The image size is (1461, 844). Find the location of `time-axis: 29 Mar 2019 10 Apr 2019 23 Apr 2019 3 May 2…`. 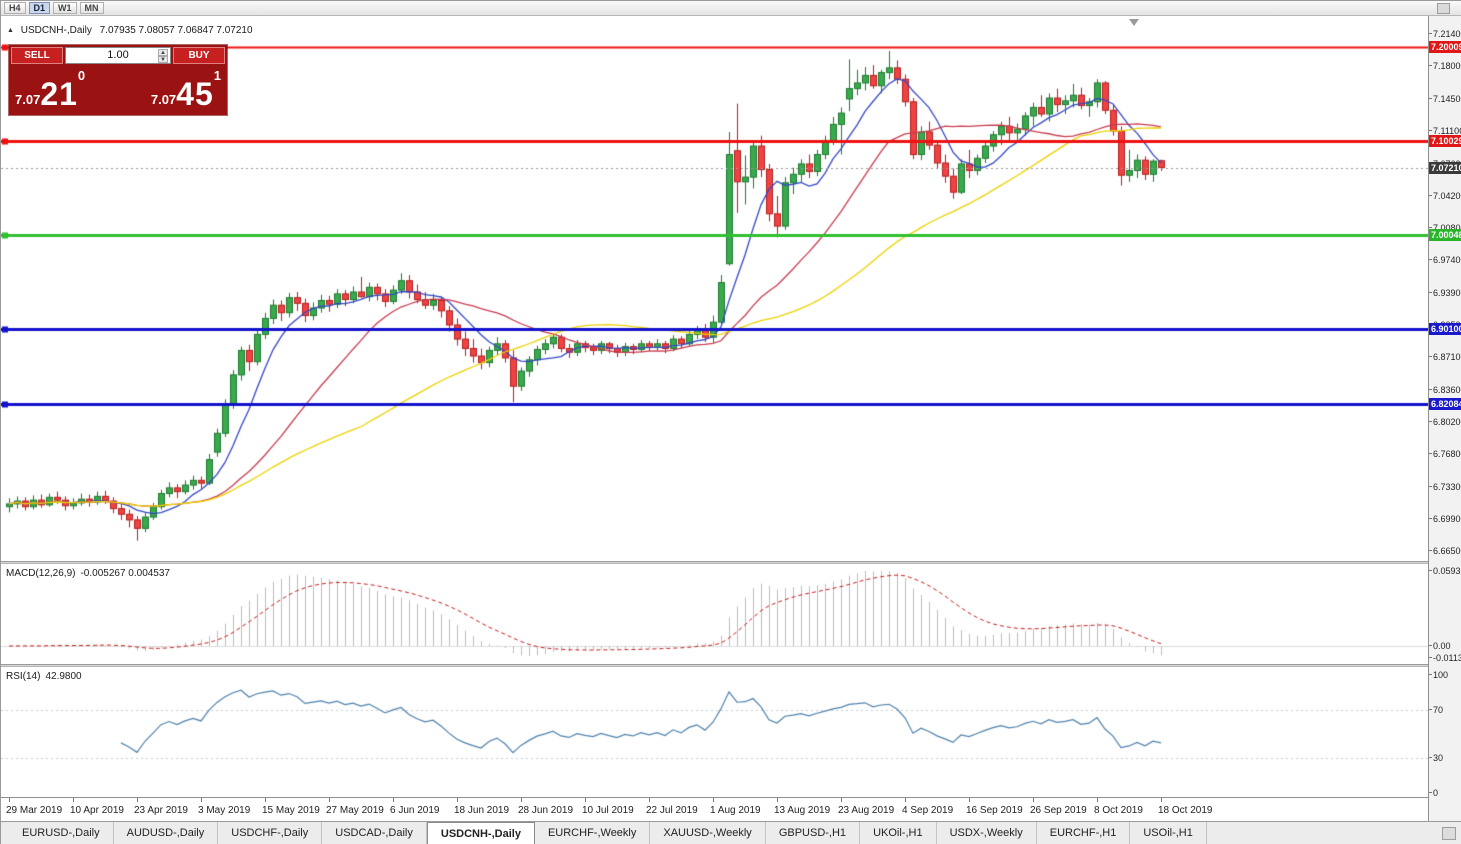

time-axis: 29 Mar 2019 10 Apr 2019 23 Apr 2019 3 May 2… is located at coordinates (714, 809).